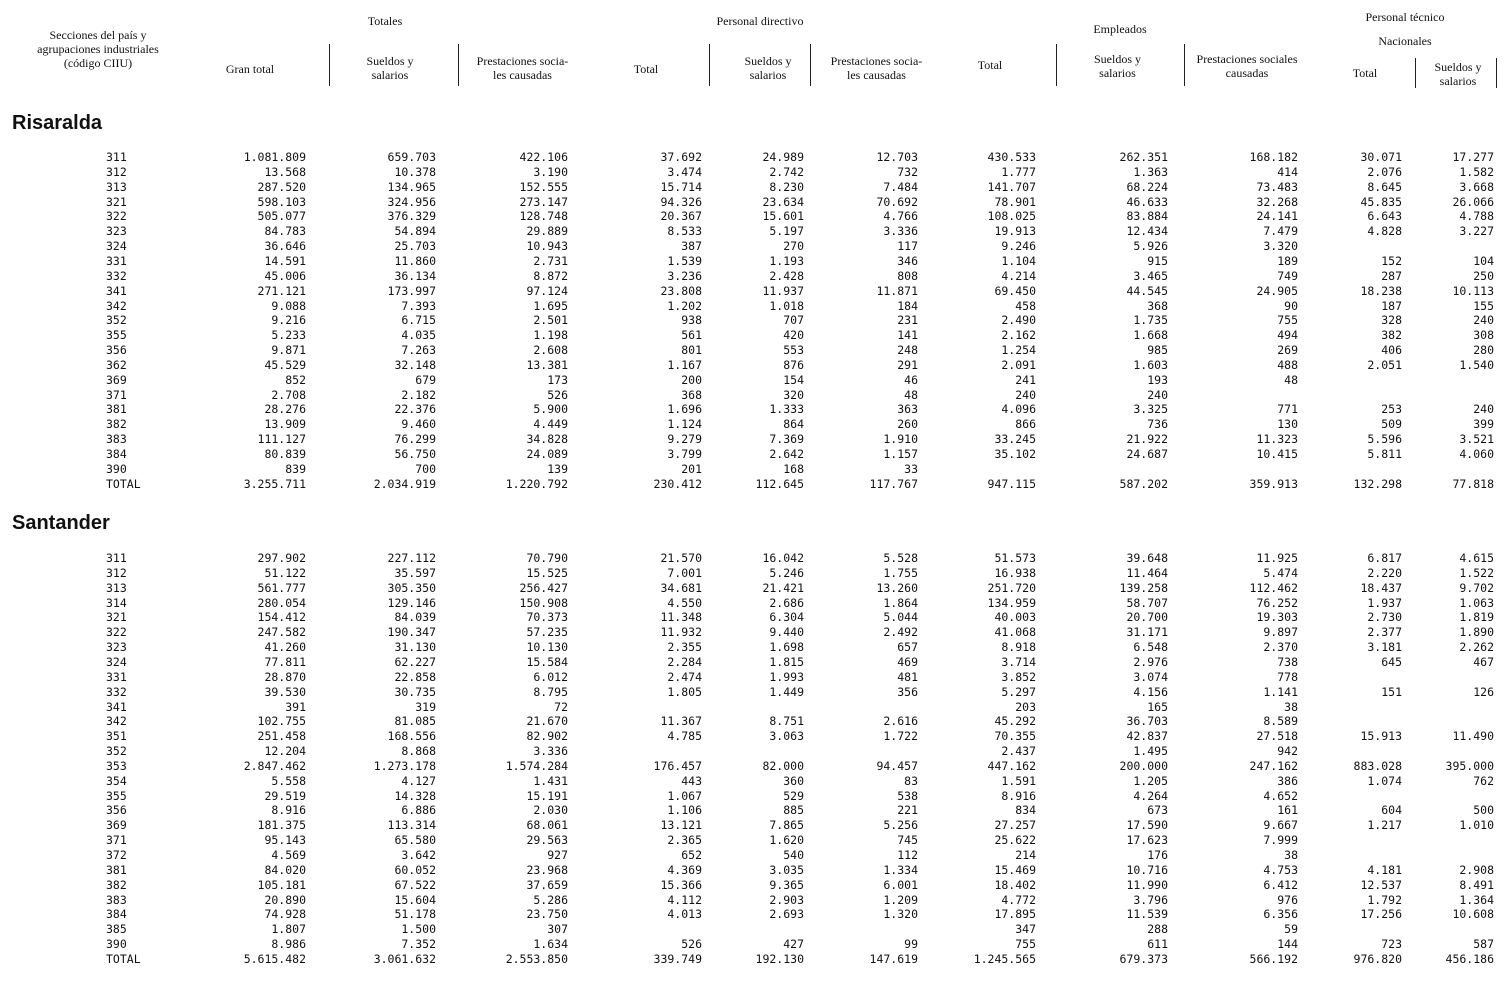 The height and width of the screenshot is (994, 1510). What do you see at coordinates (1287, 320) in the screenshot?
I see `value-cell: 755` at bounding box center [1287, 320].